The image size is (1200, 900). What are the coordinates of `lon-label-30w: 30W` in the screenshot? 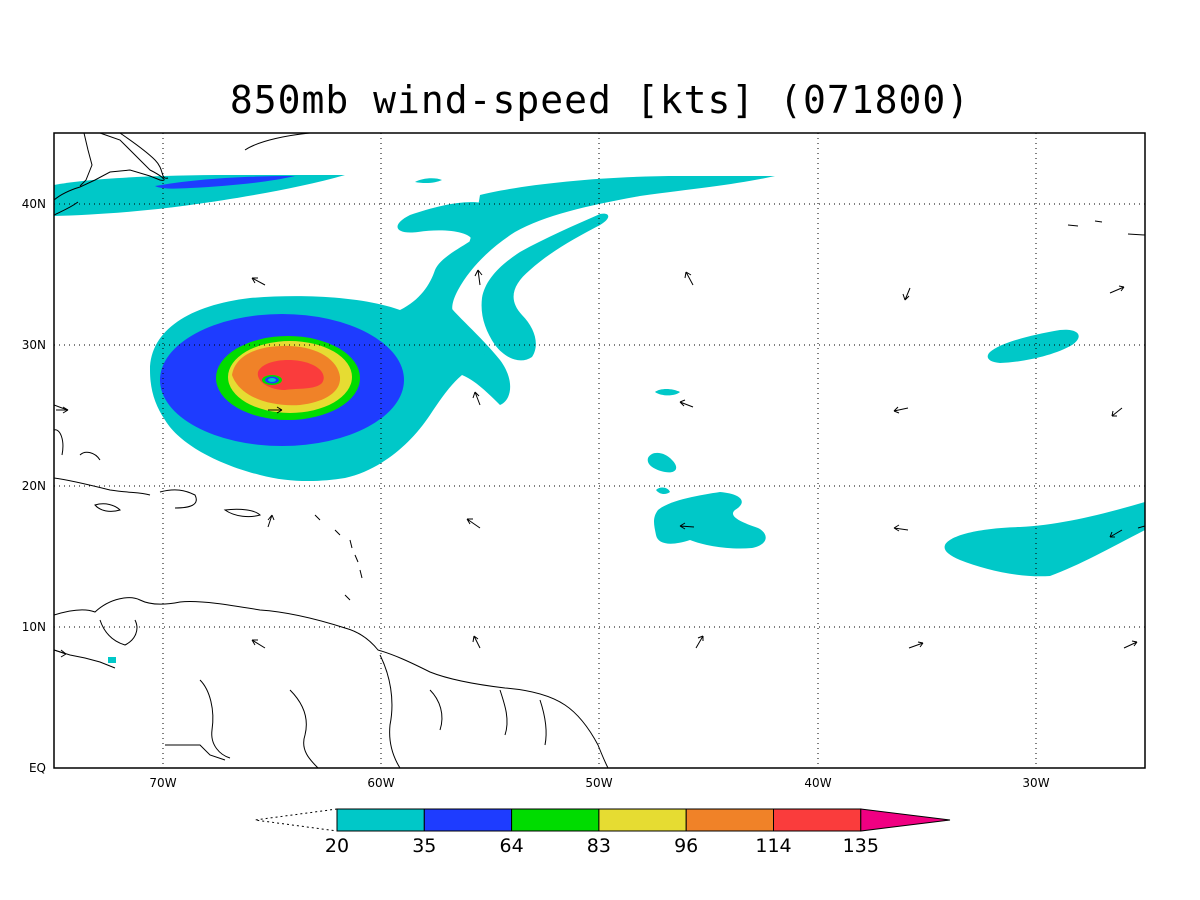 It's located at (1035, 783).